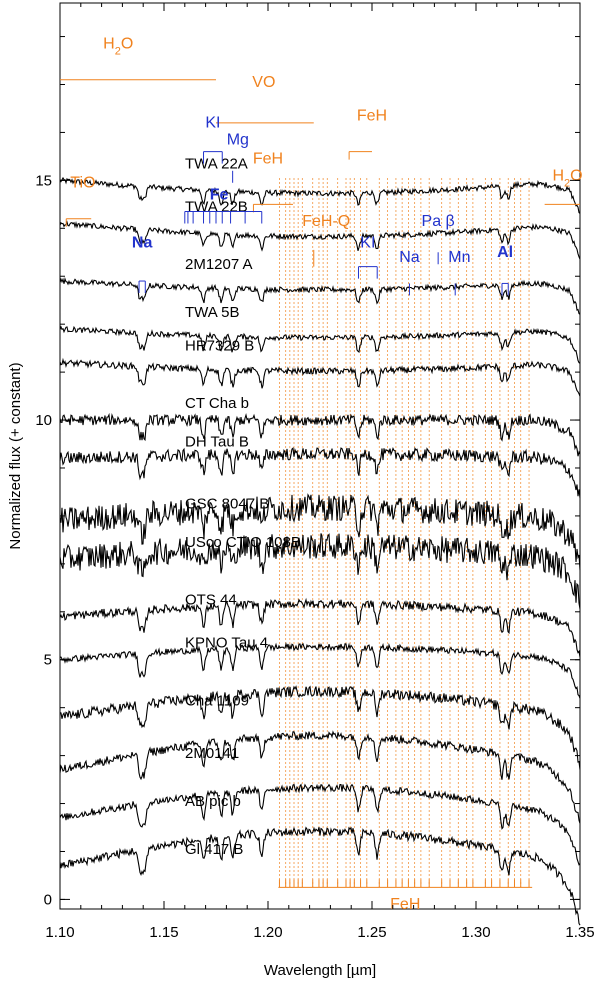 The height and width of the screenshot is (984, 600). I want to click on annotation-label: FeH-Q, so click(326, 221).